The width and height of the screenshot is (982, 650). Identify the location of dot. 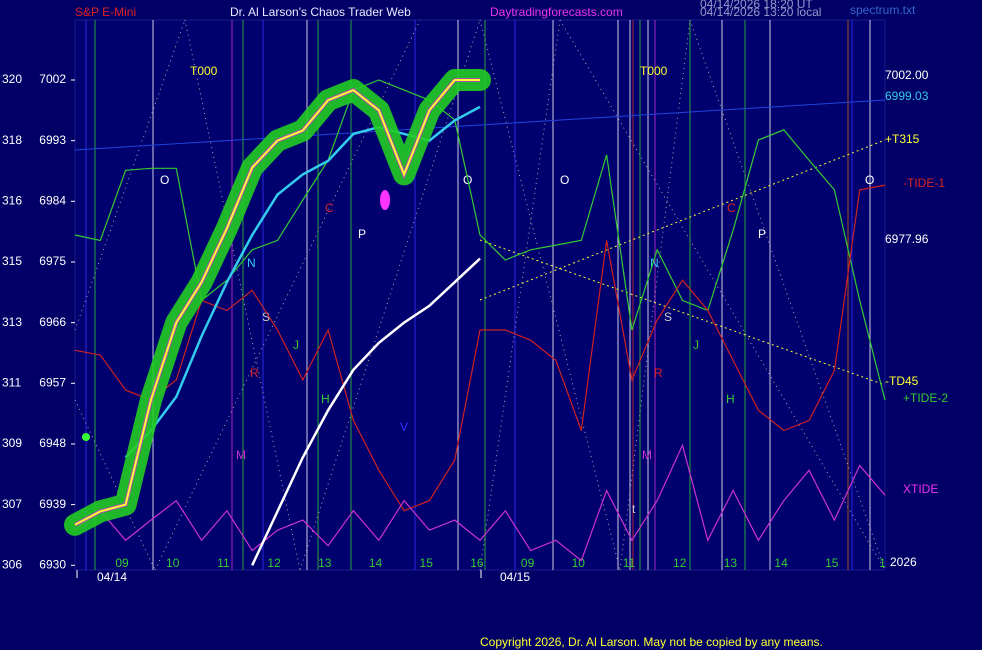
(86, 437).